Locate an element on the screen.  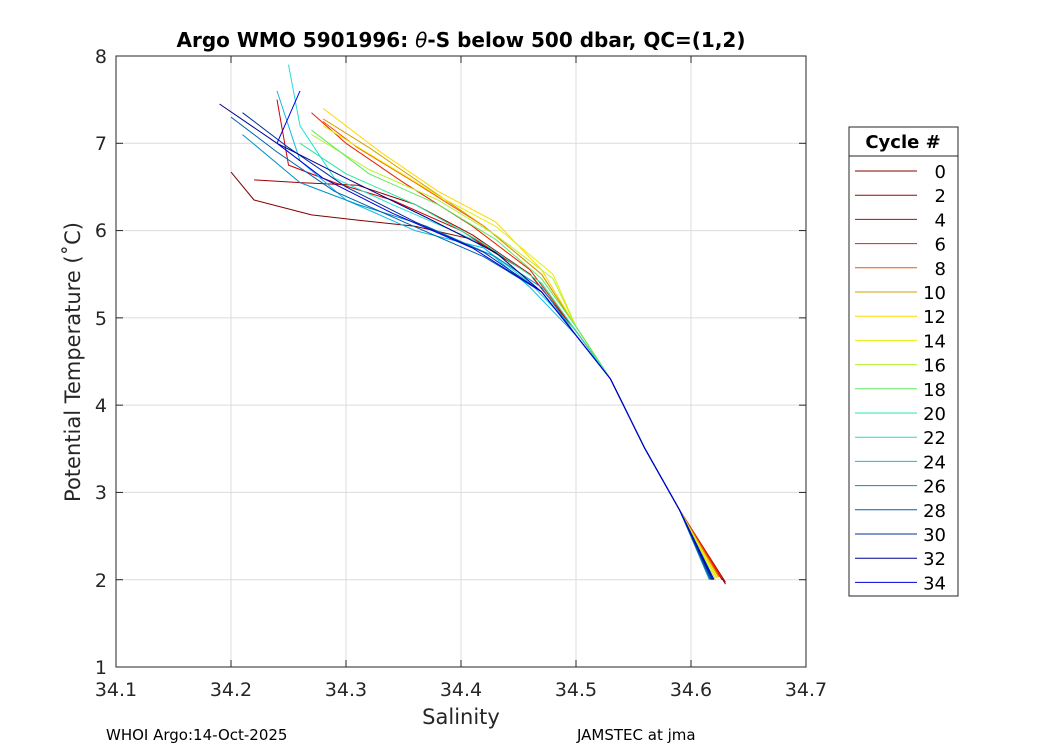
legend-label: 6 is located at coordinates (940, 245).